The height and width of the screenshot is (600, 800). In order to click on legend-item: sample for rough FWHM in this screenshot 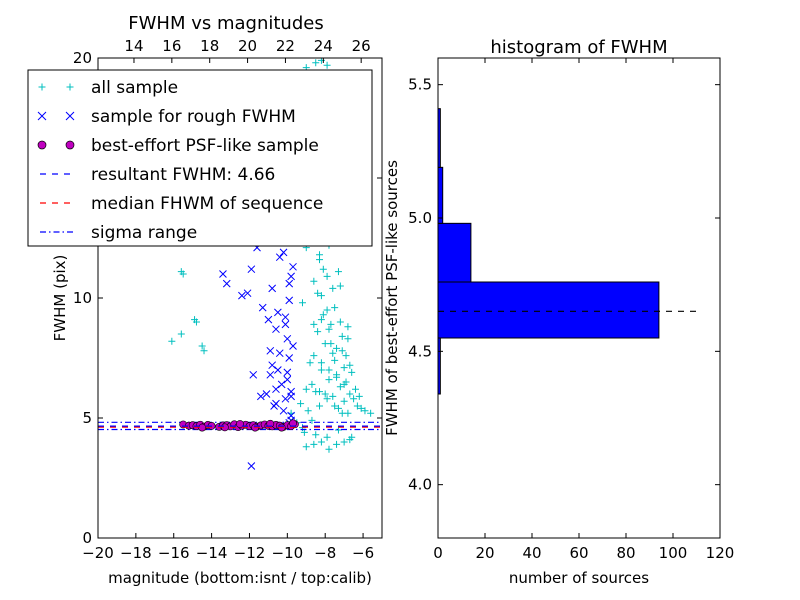, I will do `click(166, 117)`.